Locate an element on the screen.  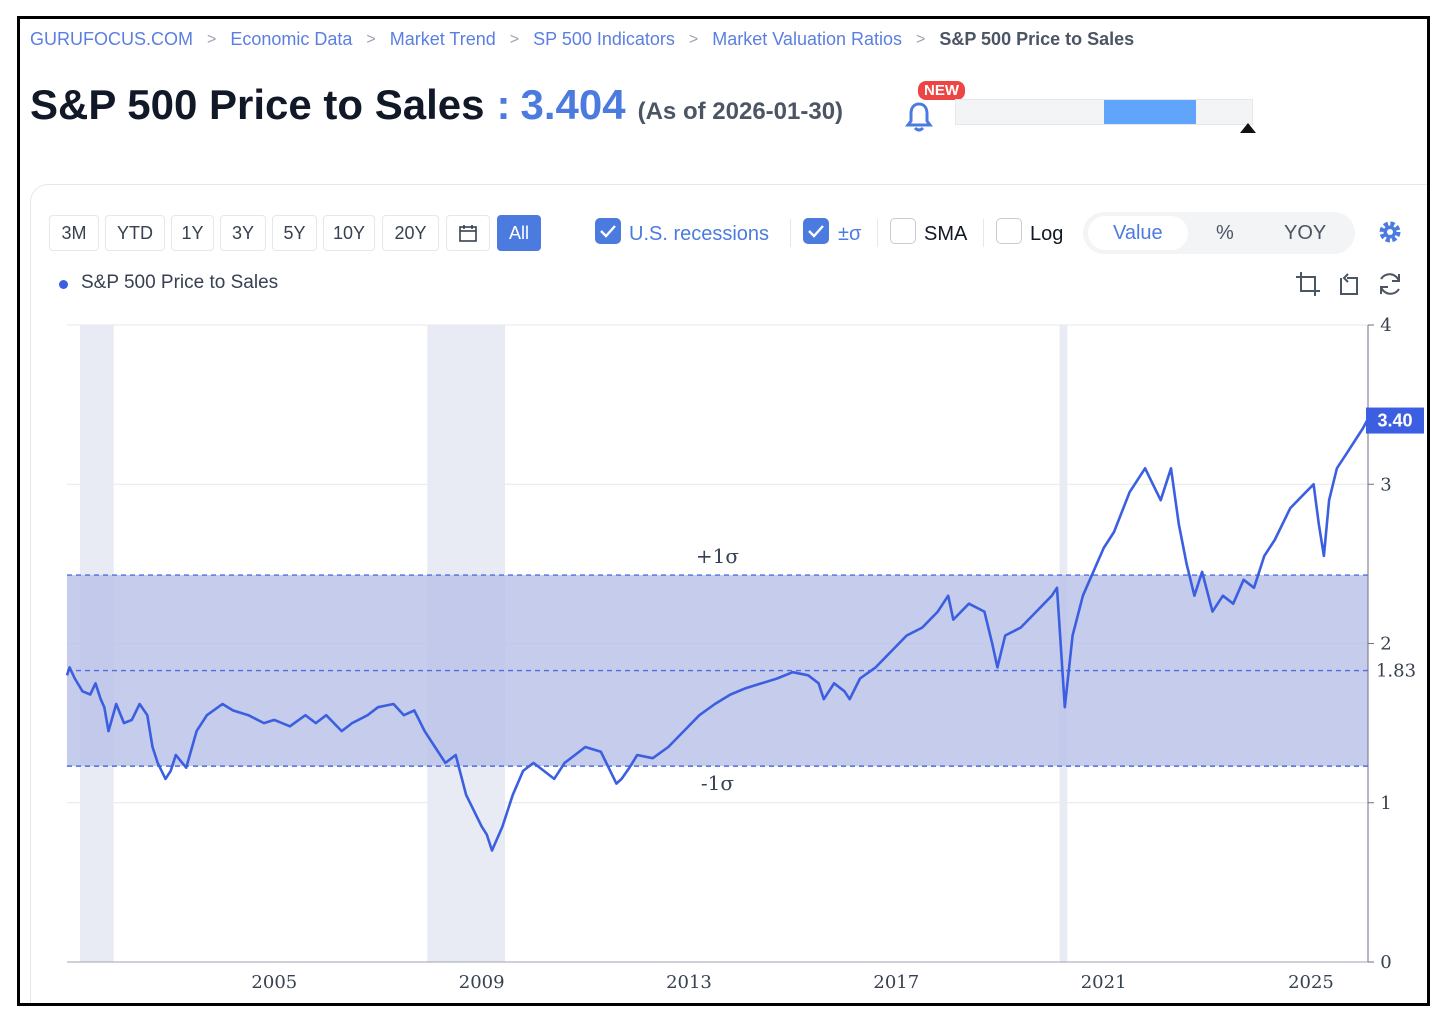
mode-percent: % is located at coordinates (1225, 233).